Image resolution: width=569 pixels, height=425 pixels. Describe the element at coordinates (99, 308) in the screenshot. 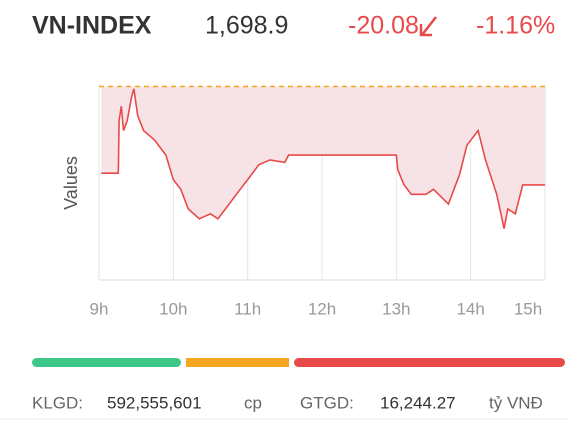

I see `x-tick-label: 9h` at that location.